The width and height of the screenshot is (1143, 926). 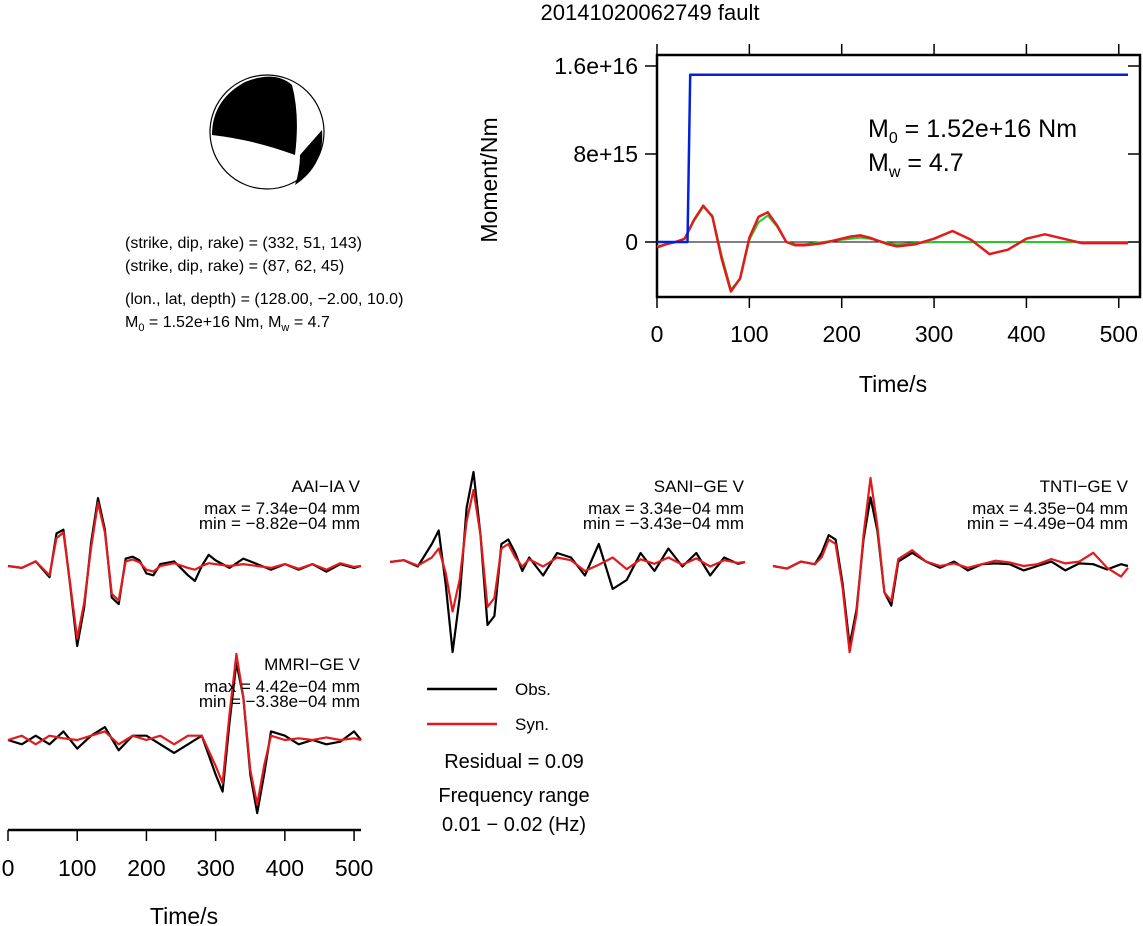 What do you see at coordinates (596, 66) in the screenshot?
I see `moment-ytick-label: 1.6e+16` at bounding box center [596, 66].